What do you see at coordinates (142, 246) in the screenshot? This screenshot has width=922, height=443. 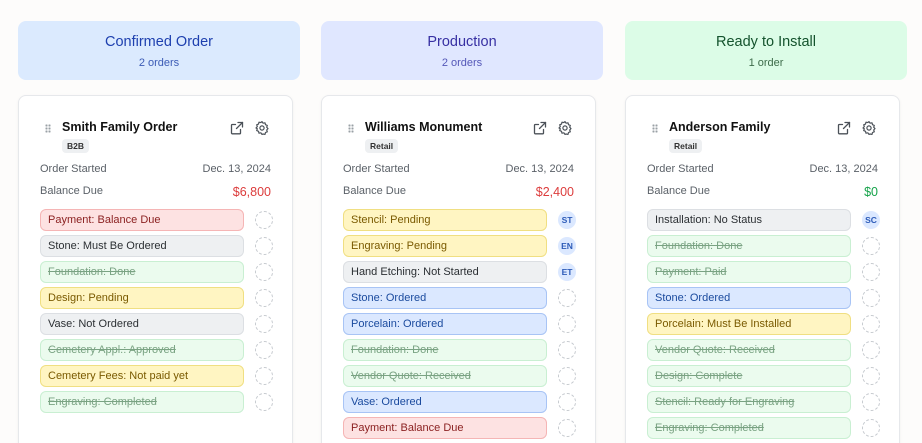 I see `task-status-pill: Stone: Must Be Ordered` at bounding box center [142, 246].